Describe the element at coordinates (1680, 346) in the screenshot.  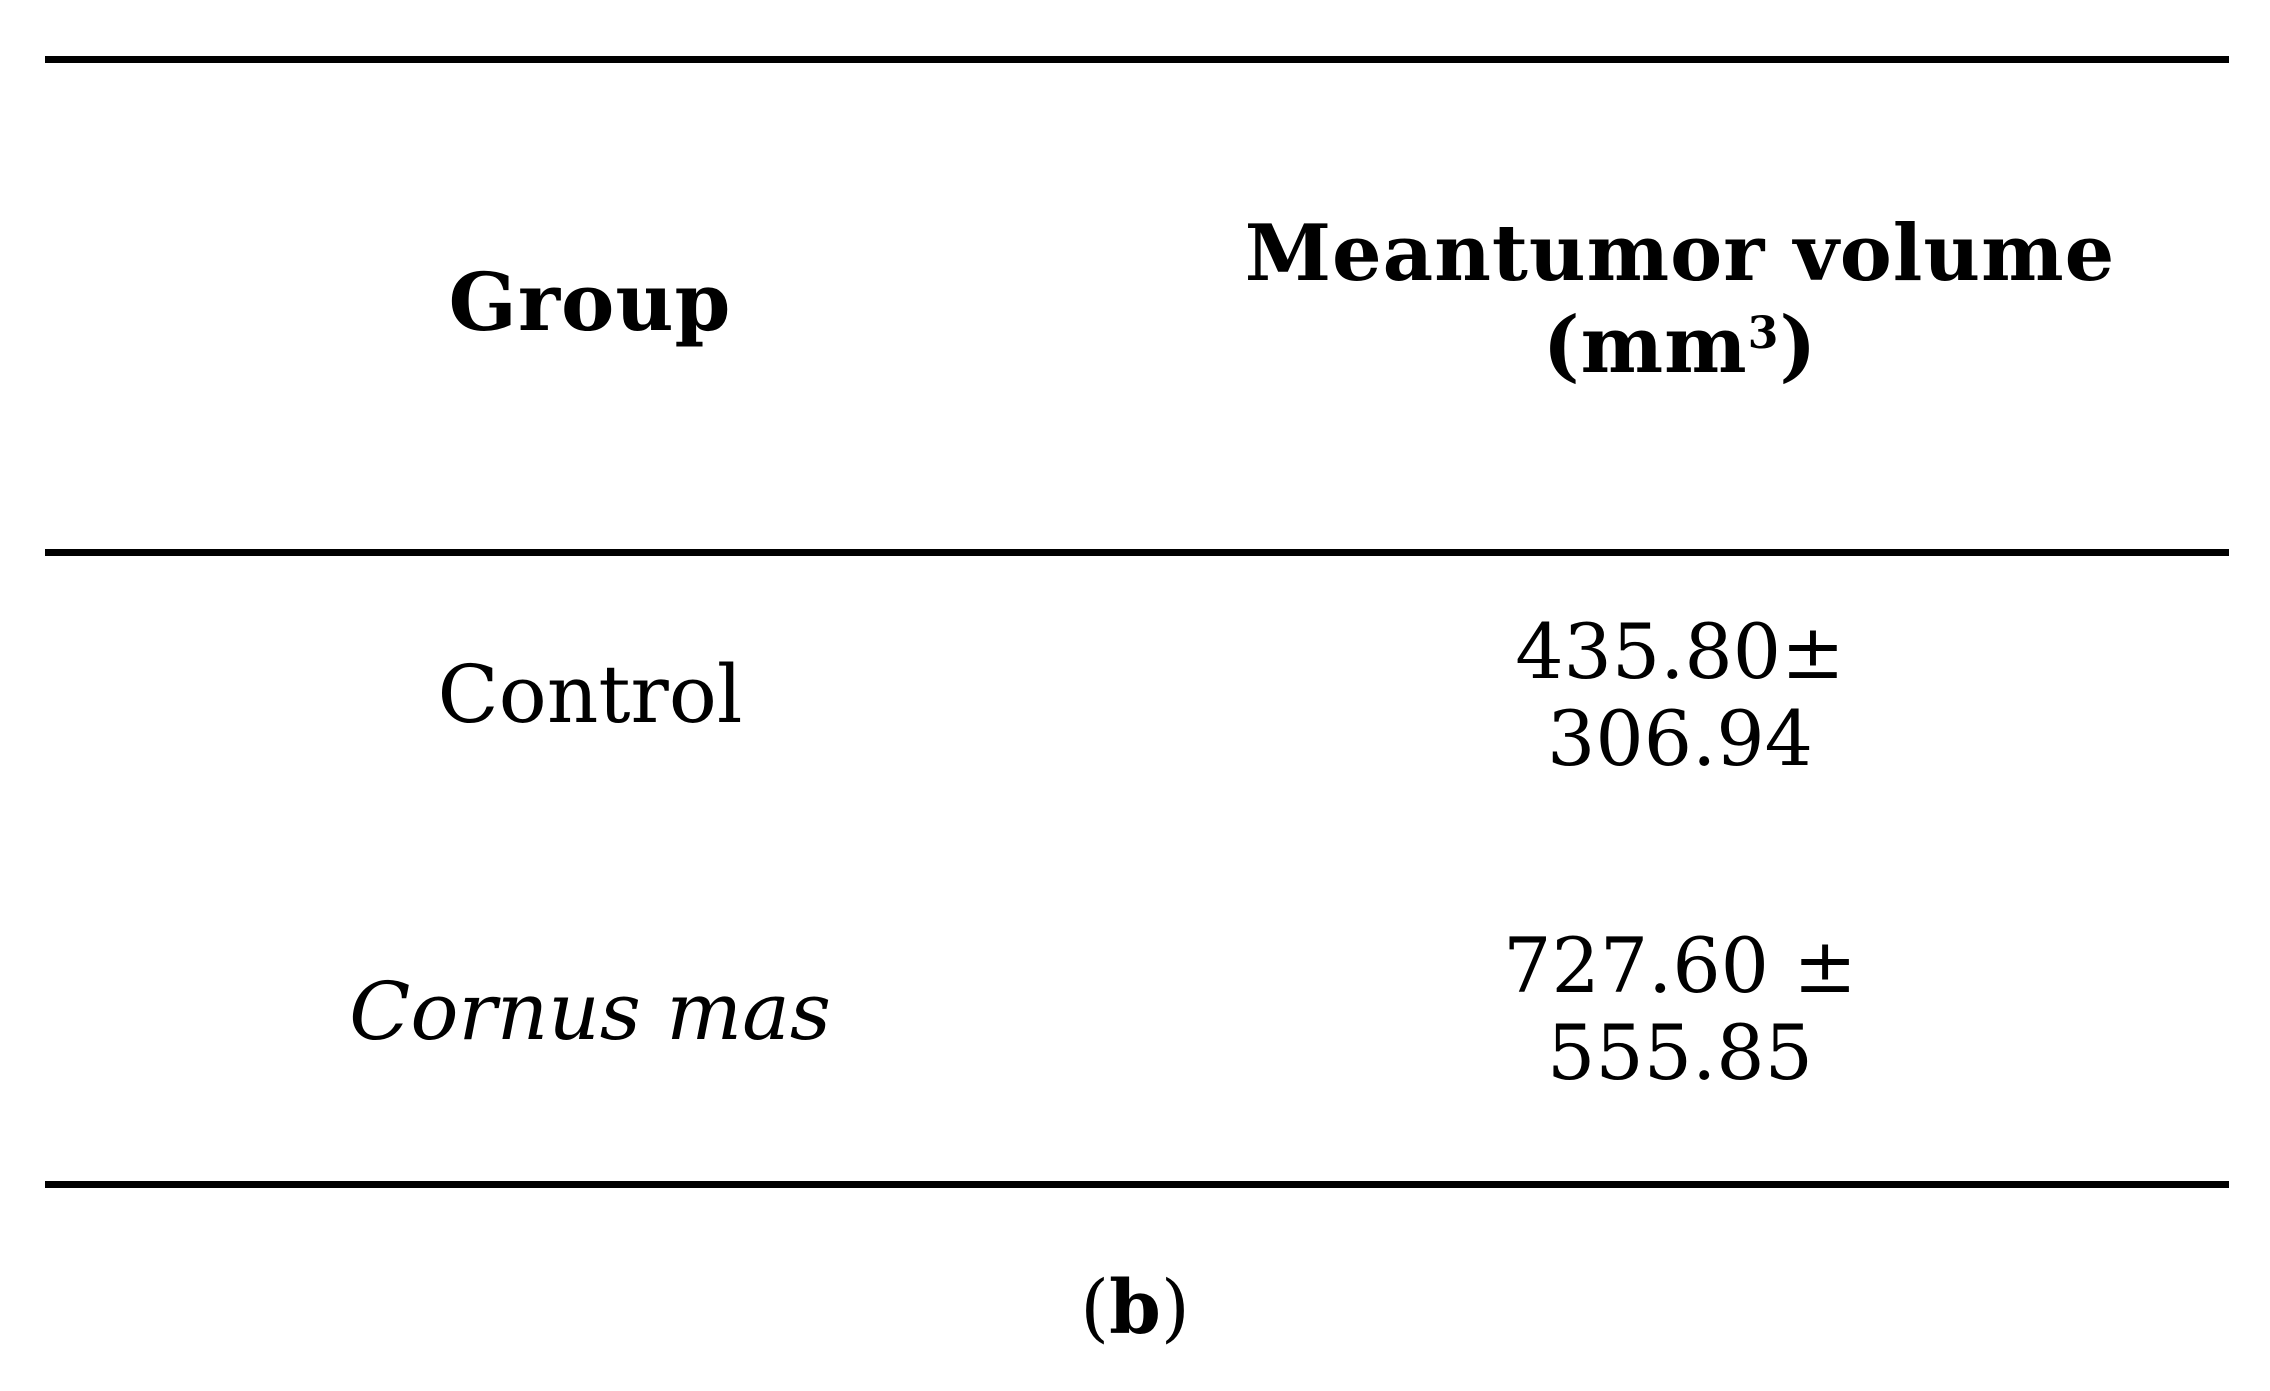
I see `header-volume-unit: (mm3)` at that location.